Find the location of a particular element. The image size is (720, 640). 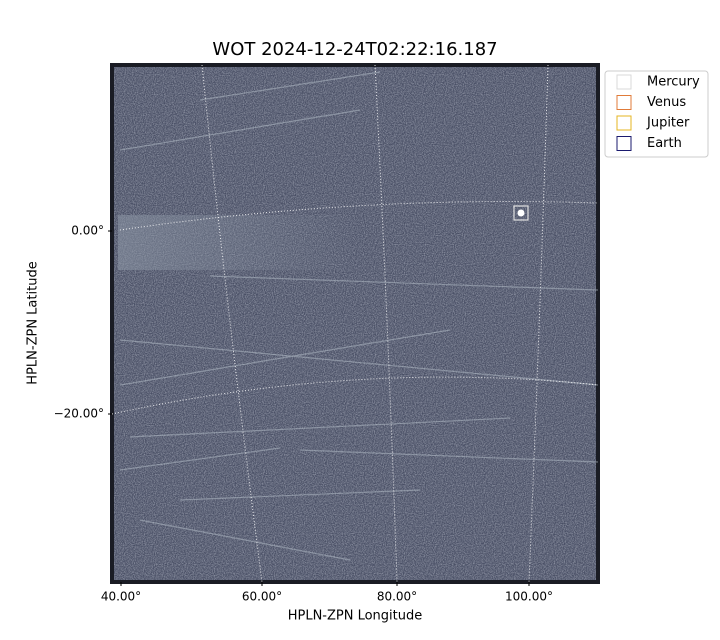

y-tick-label: 0.00° is located at coordinates (87, 231).